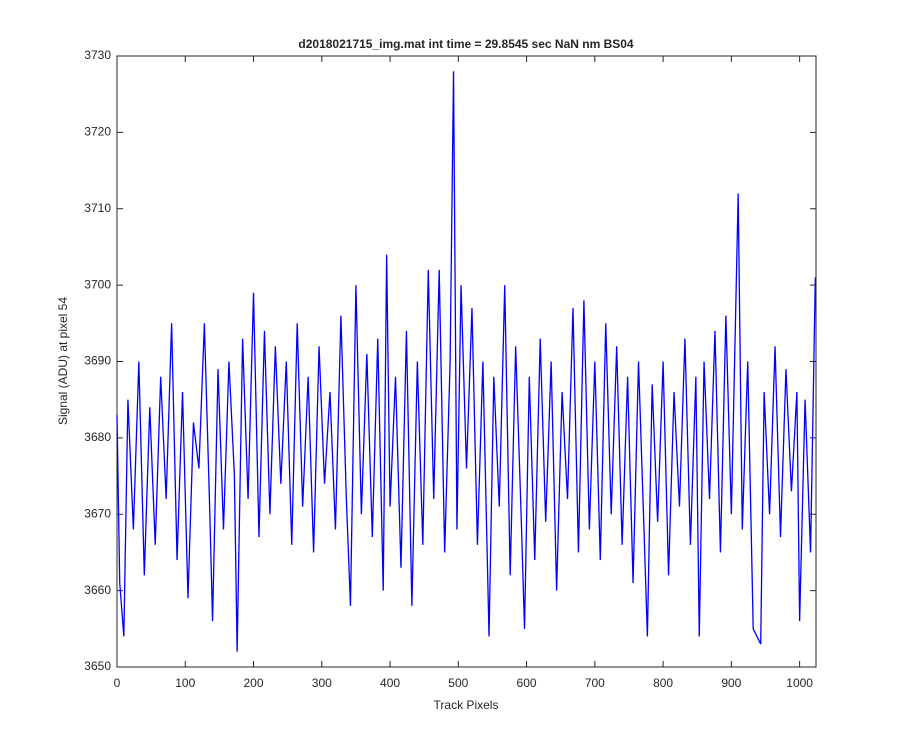  Describe the element at coordinates (97, 590) in the screenshot. I see `y-tick-label: 3660` at that location.